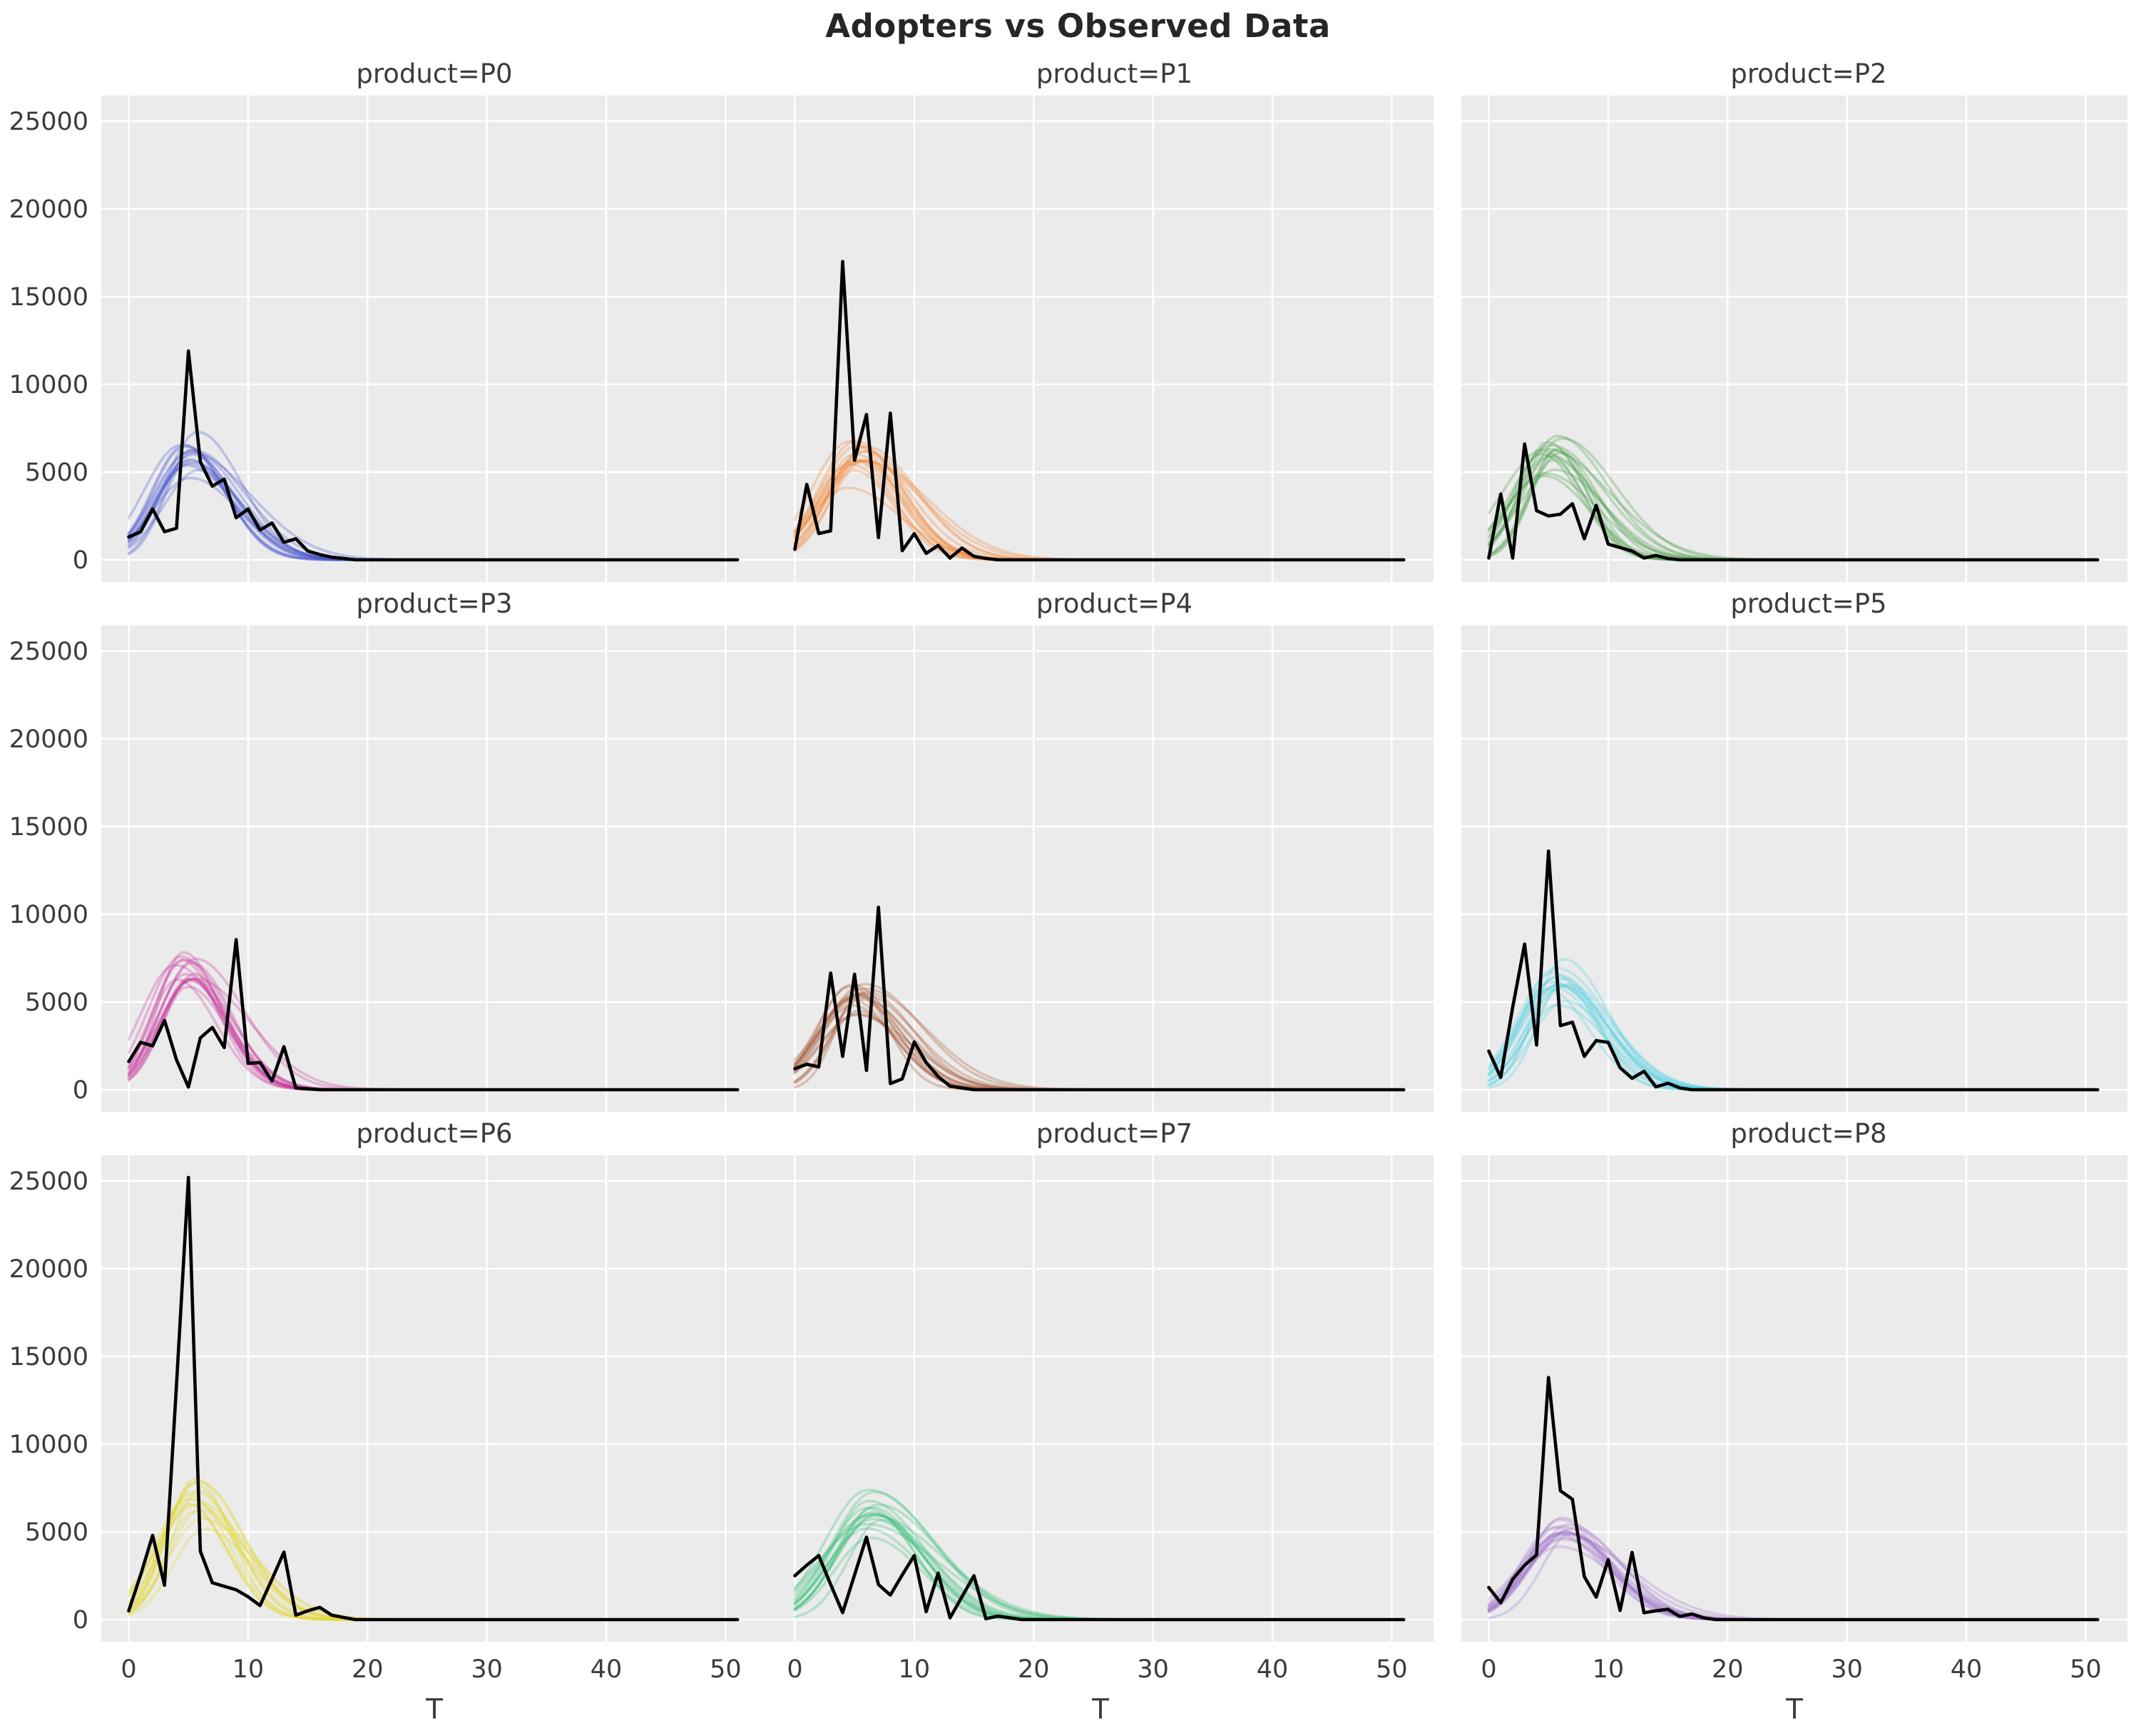  I want to click on plot-product-P4, so click(1100, 868).